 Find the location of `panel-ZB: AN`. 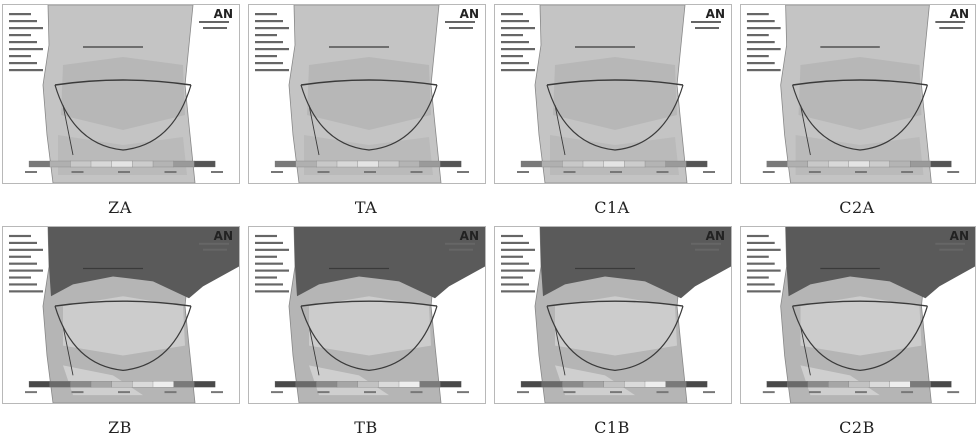

panel-ZB: AN is located at coordinates (121, 315).